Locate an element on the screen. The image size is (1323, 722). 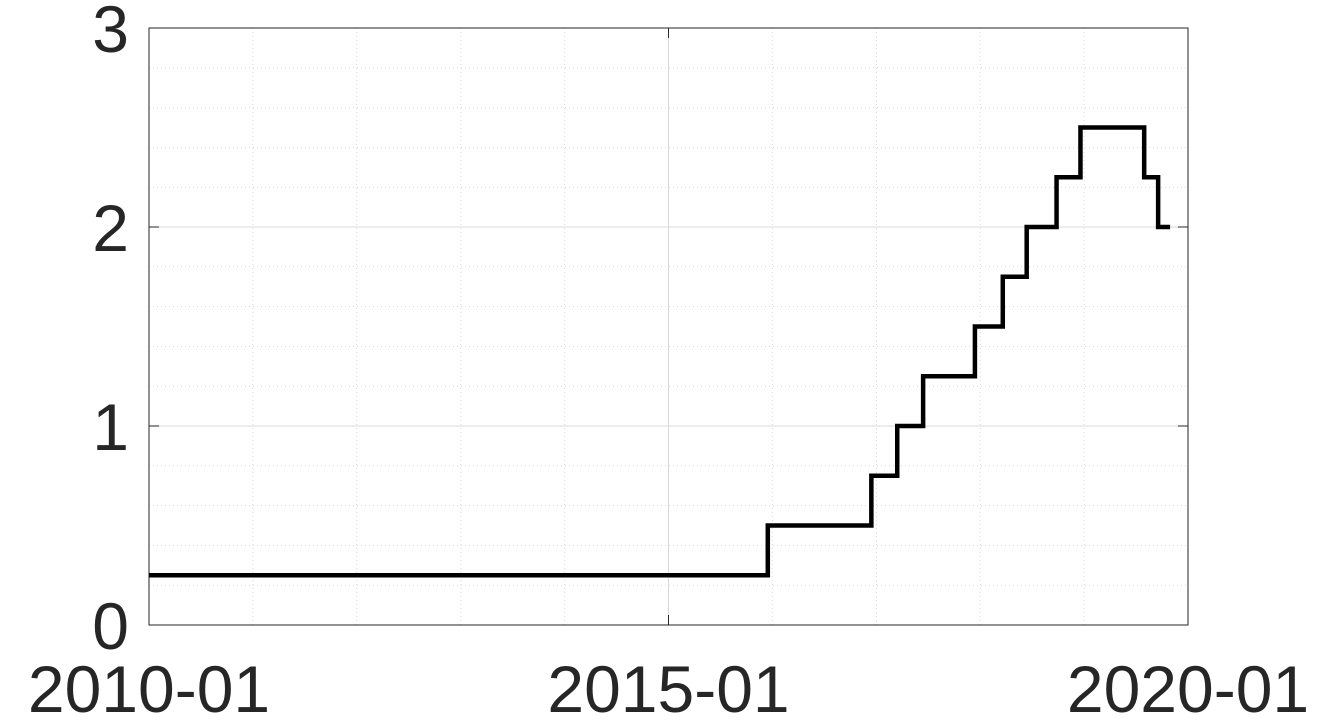
x-tick-label: 2020-01 is located at coordinates (1188, 687).